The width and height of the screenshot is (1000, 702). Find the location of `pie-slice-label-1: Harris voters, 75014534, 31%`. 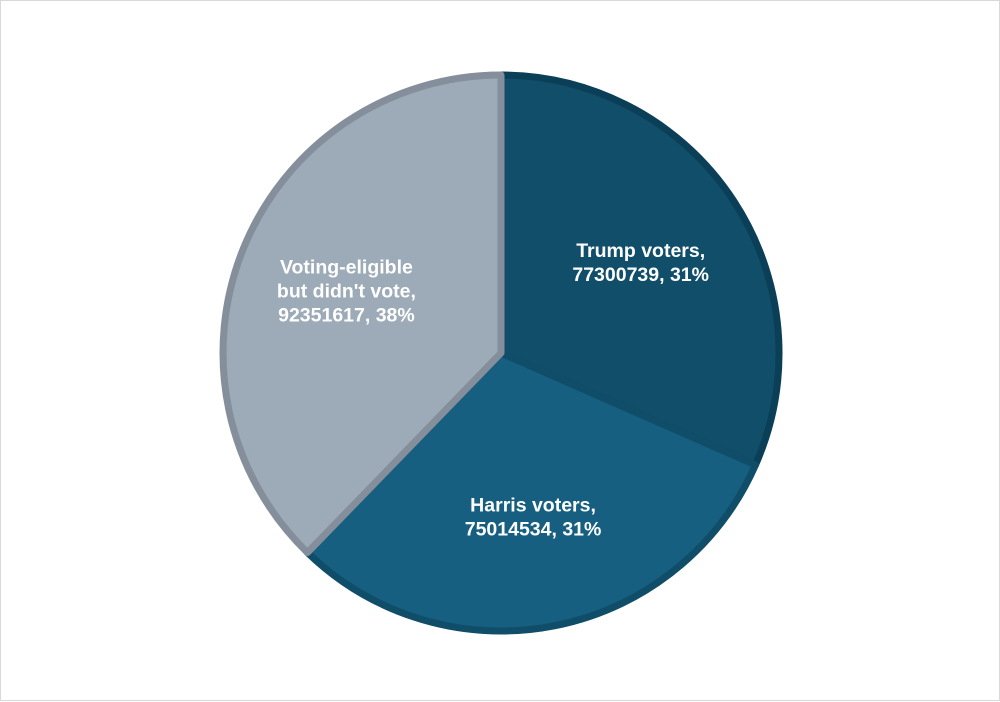

pie-slice-label-1: Harris voters, 75014534, 31% is located at coordinates (533, 518).